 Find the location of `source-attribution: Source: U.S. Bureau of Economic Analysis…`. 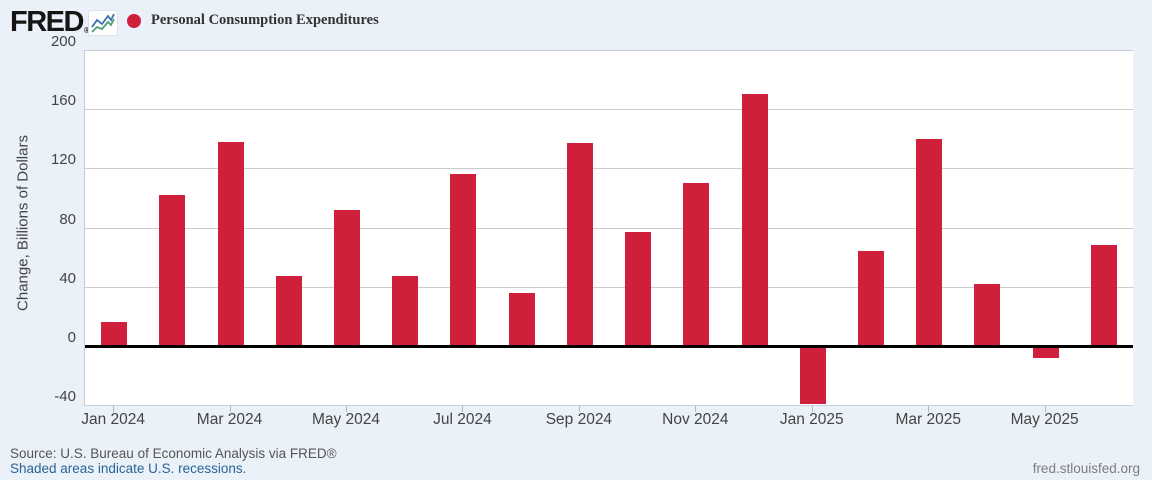

source-attribution: Source: U.S. Bureau of Economic Analysis… is located at coordinates (173, 453).